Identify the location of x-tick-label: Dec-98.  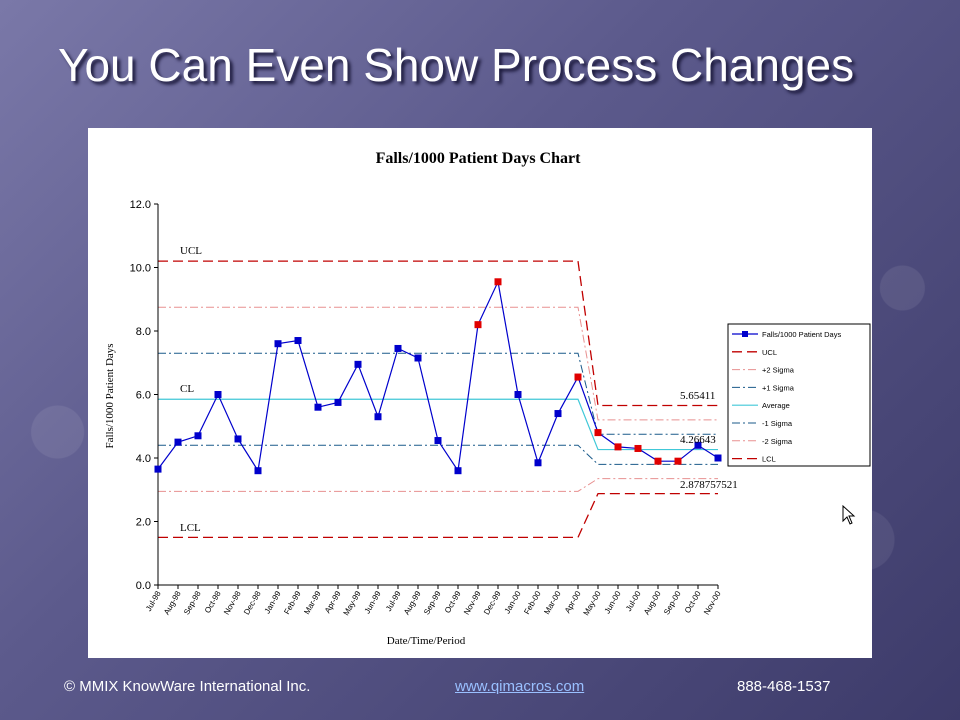
(252, 602).